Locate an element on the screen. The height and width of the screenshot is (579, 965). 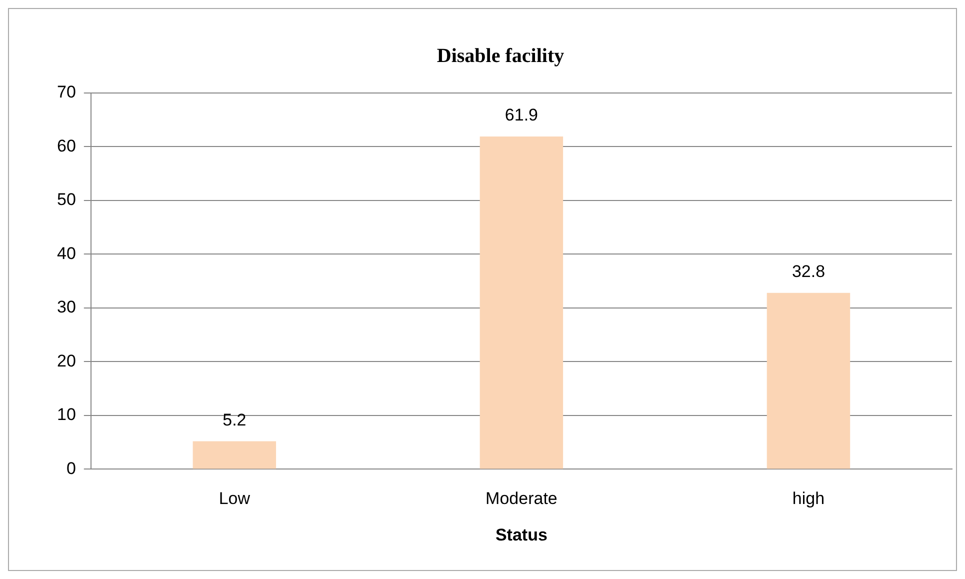
y-tick-label: 10 is located at coordinates (66, 414).